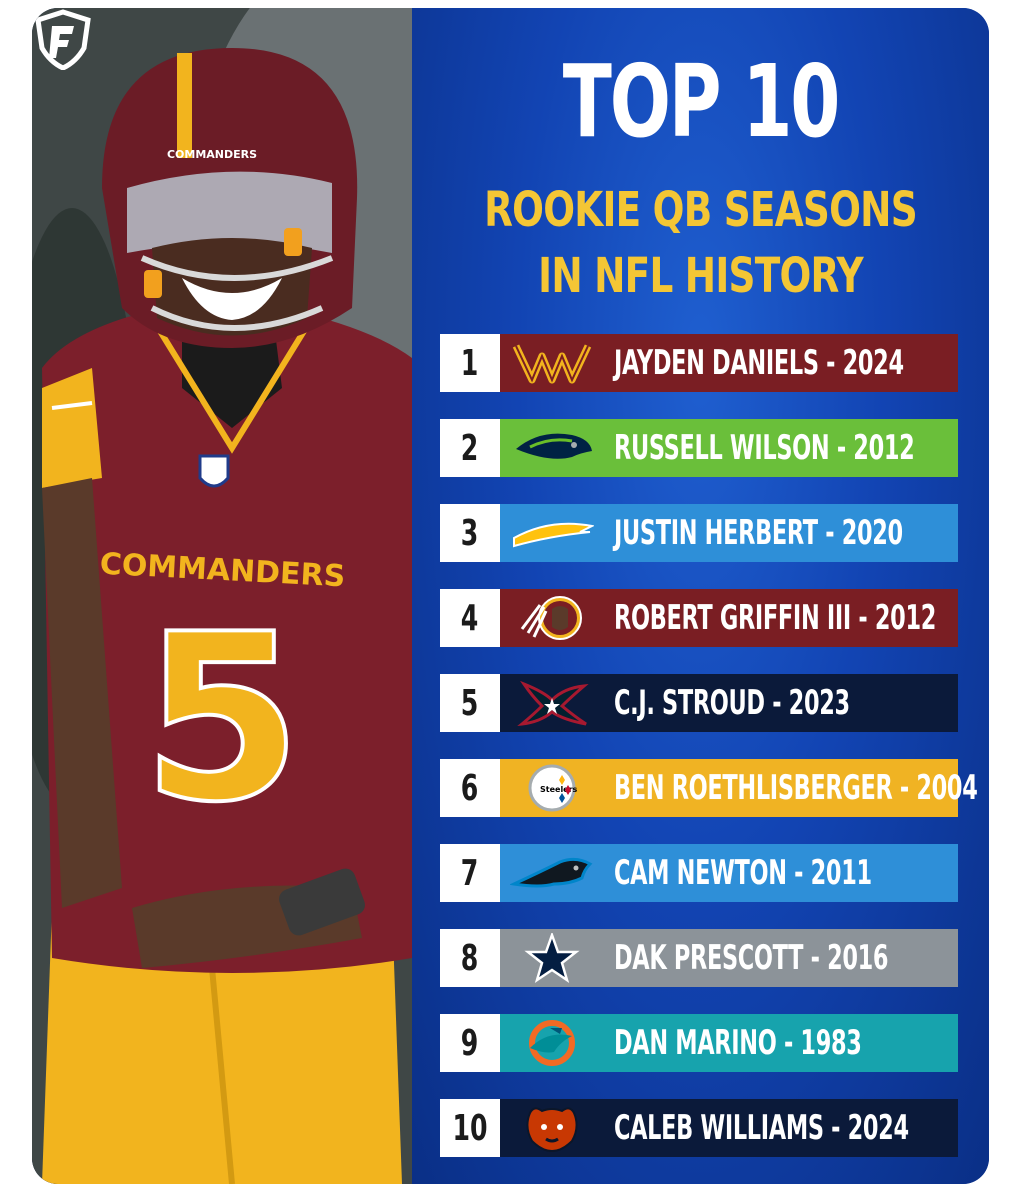 Image resolution: width=1017 pixels, height=1185 pixels. I want to click on jersey-number: 5, so click(222, 719).